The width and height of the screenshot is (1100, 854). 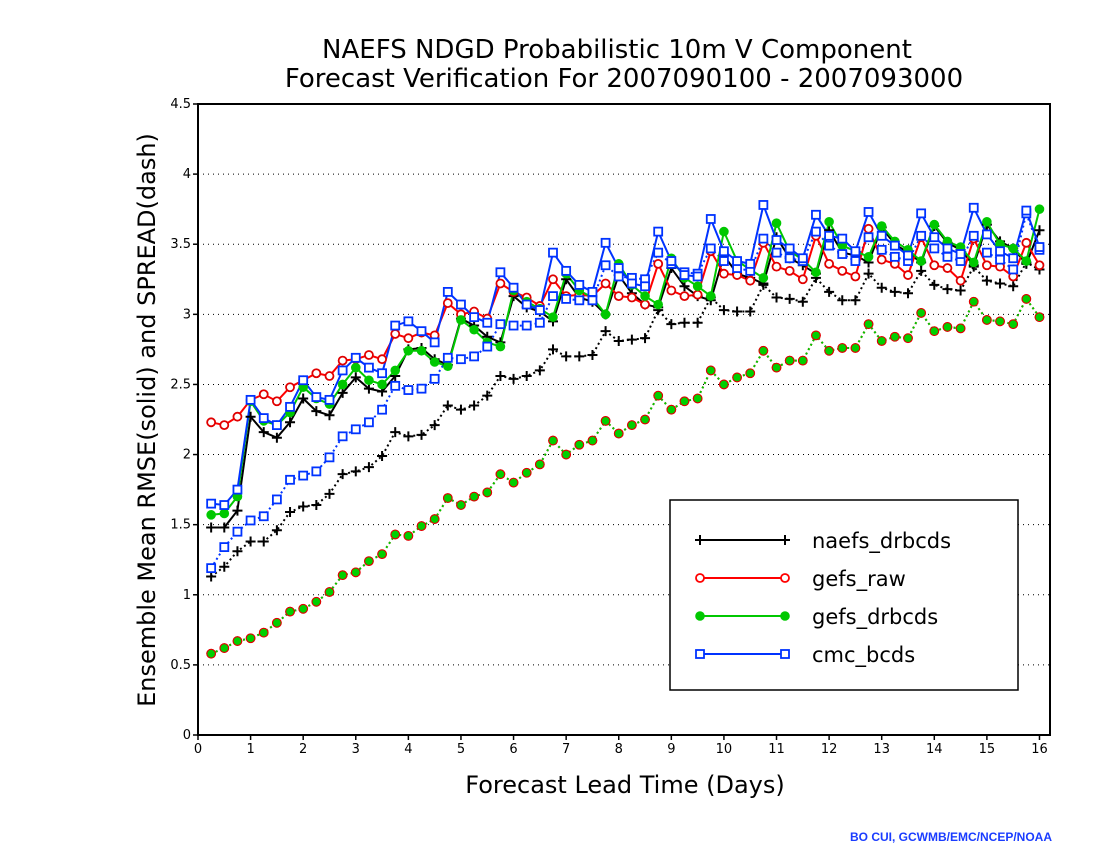 I want to click on y-tick-label: 1, so click(x=187, y=595).